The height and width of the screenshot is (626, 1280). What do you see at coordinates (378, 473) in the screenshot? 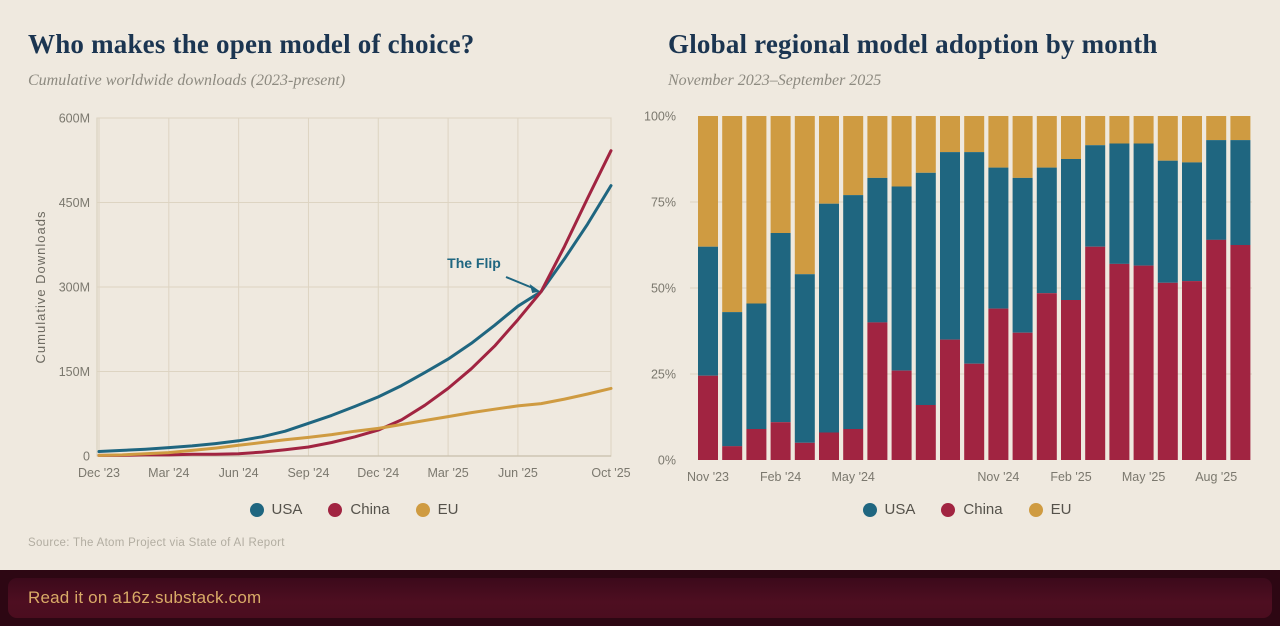
I see `x-axis-tick-label: Dec '24` at bounding box center [378, 473].